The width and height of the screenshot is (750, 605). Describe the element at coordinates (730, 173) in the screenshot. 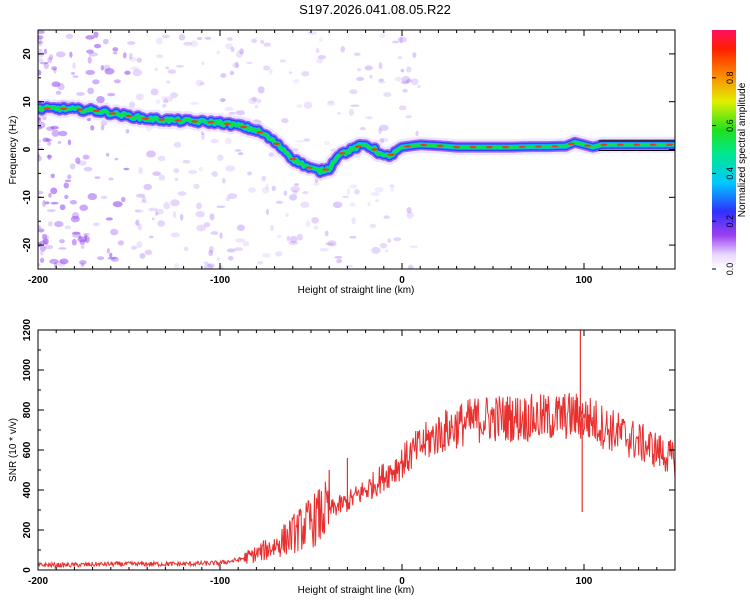

I see `colorbar-tick-label: 0.4` at that location.